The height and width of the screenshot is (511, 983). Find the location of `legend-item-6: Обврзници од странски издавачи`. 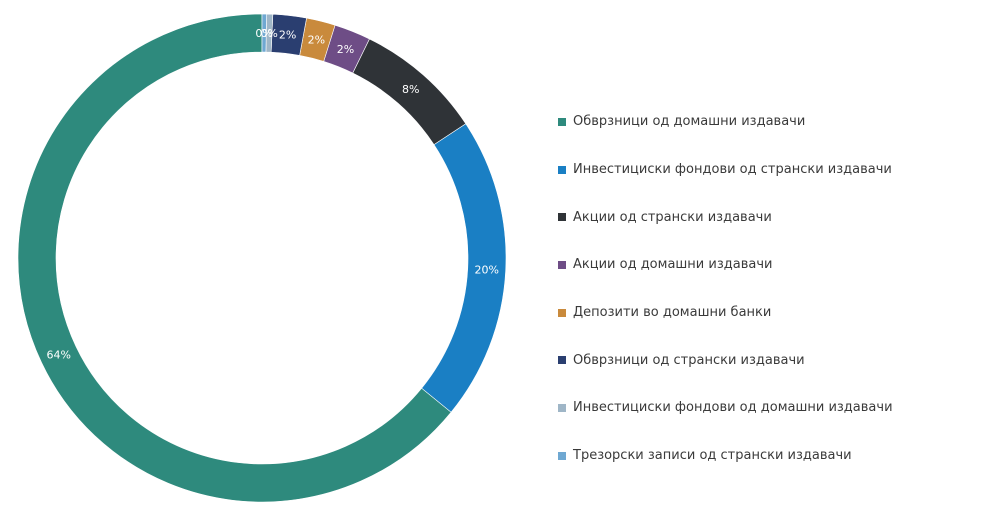

legend-item-6: Обврзници од странски издавачи is located at coordinates (770, 360).